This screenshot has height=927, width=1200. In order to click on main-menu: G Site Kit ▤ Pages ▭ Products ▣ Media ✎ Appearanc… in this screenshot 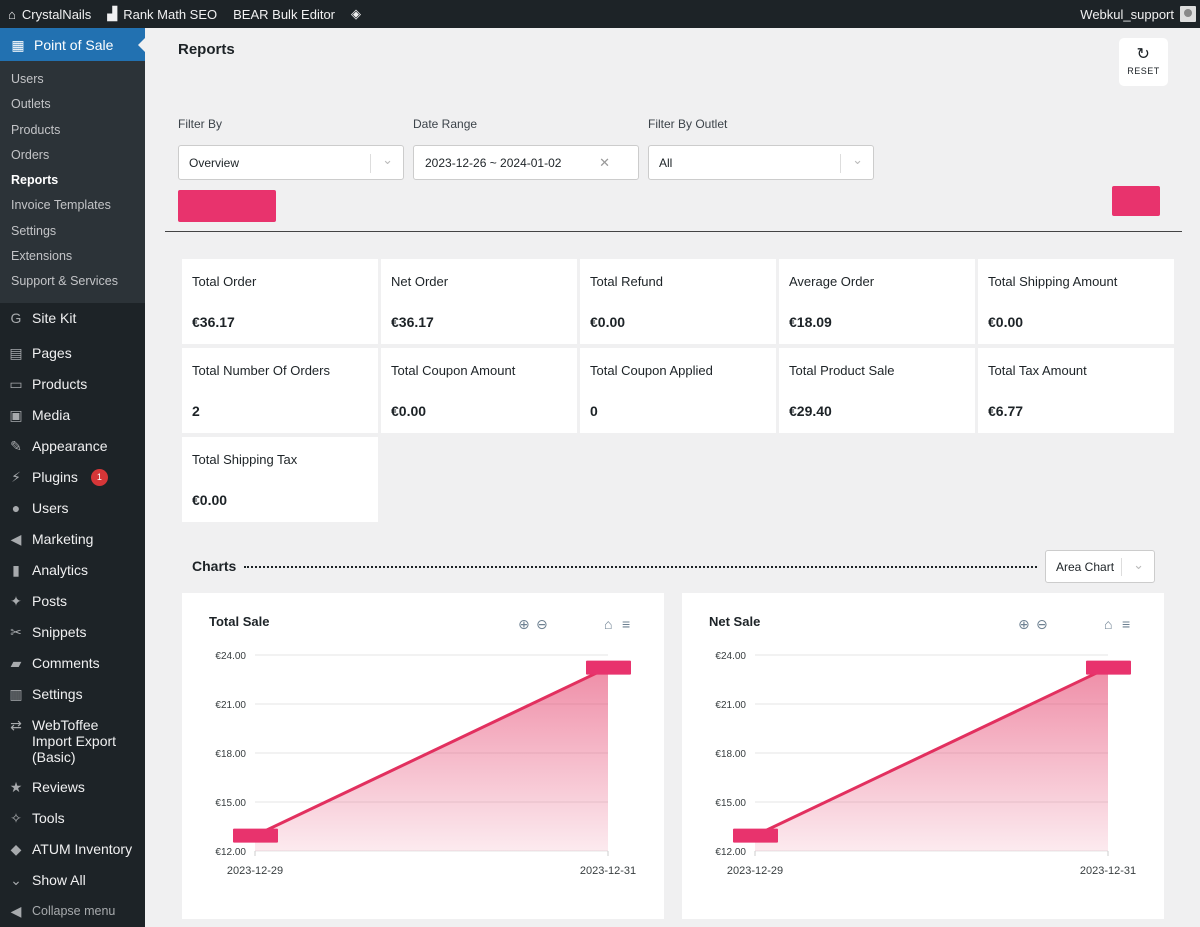, I will do `click(72, 599)`.